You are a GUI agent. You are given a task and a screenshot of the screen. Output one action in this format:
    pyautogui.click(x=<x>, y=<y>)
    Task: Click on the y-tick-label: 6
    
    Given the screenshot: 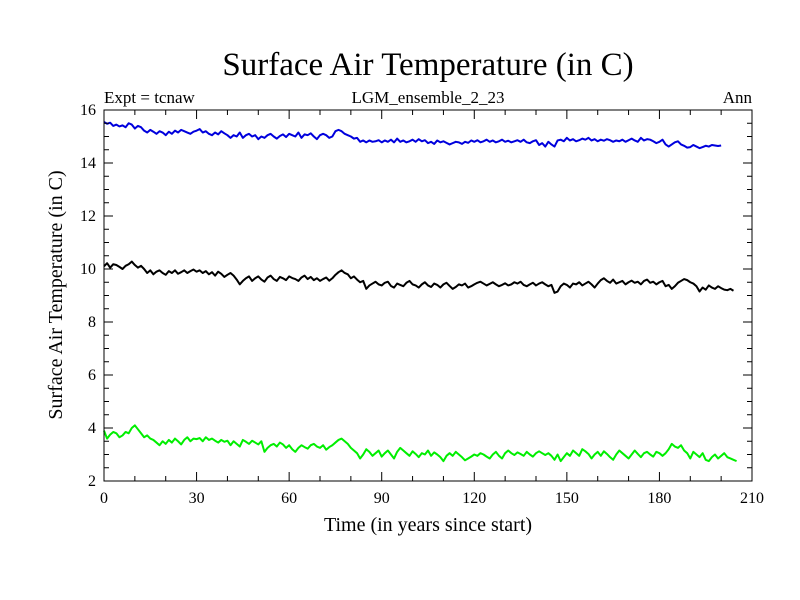 What is the action you would take?
    pyautogui.click(x=92, y=375)
    